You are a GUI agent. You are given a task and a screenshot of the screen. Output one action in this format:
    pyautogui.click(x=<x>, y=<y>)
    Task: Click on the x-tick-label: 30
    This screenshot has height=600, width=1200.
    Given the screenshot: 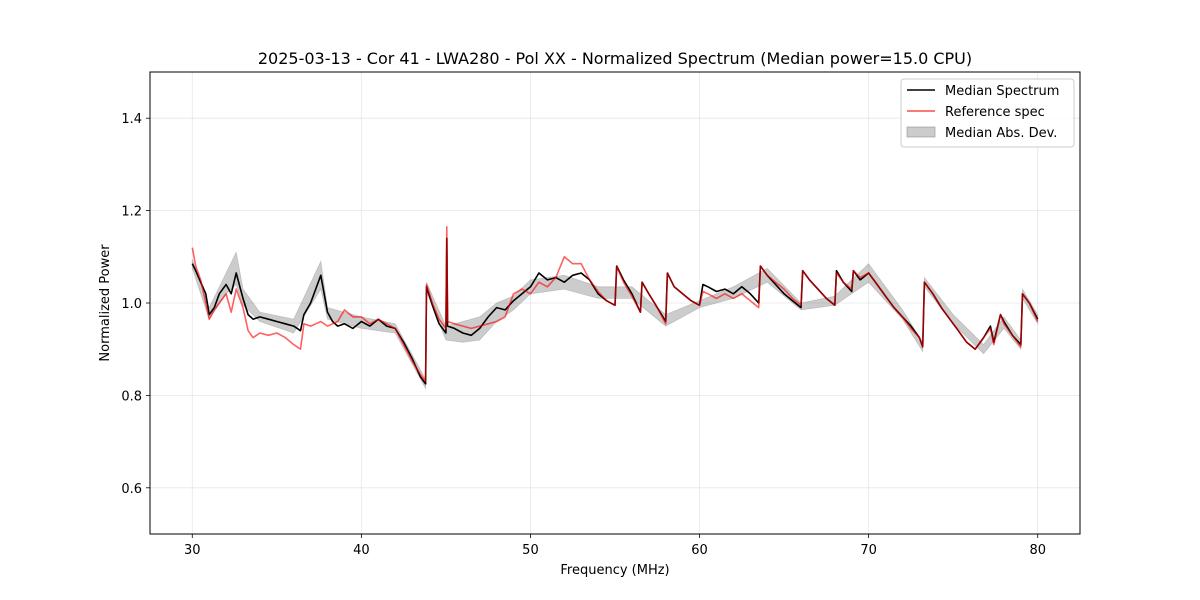 What is the action you would take?
    pyautogui.click(x=192, y=550)
    